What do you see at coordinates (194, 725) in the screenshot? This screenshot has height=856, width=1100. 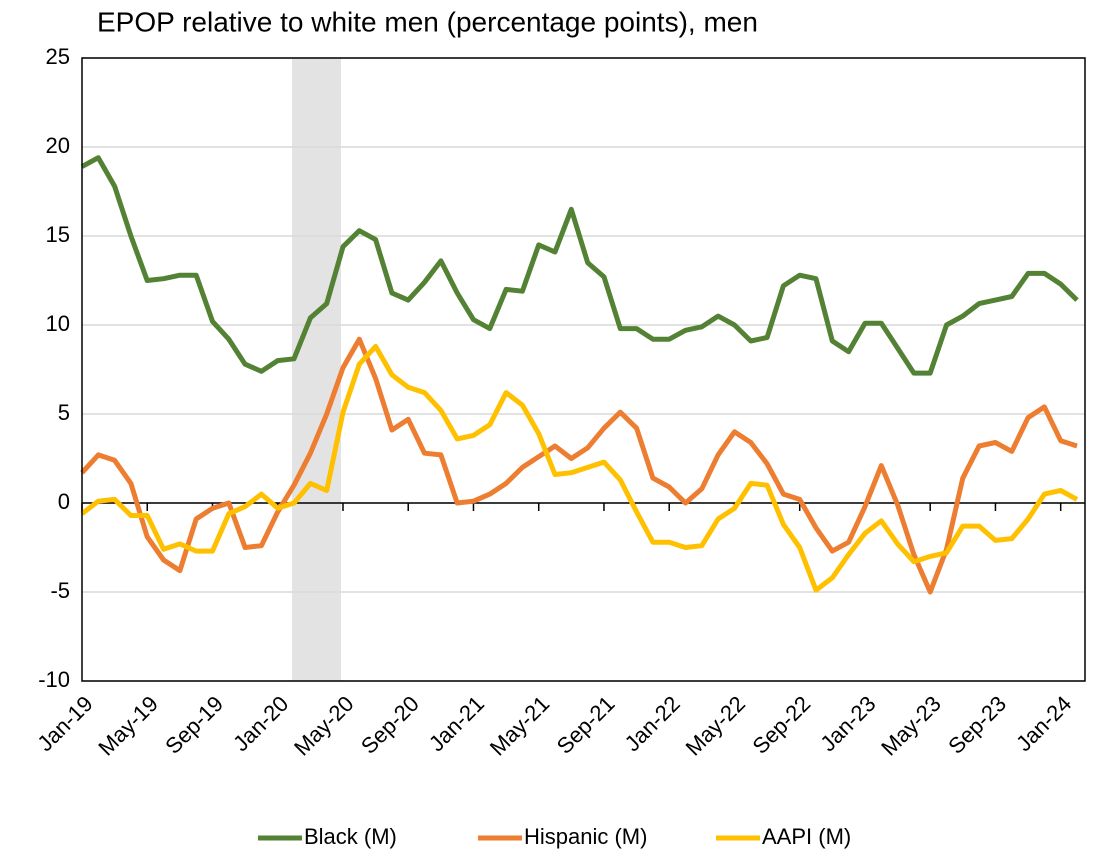 I see `x-tick-label: Sep-19` at bounding box center [194, 725].